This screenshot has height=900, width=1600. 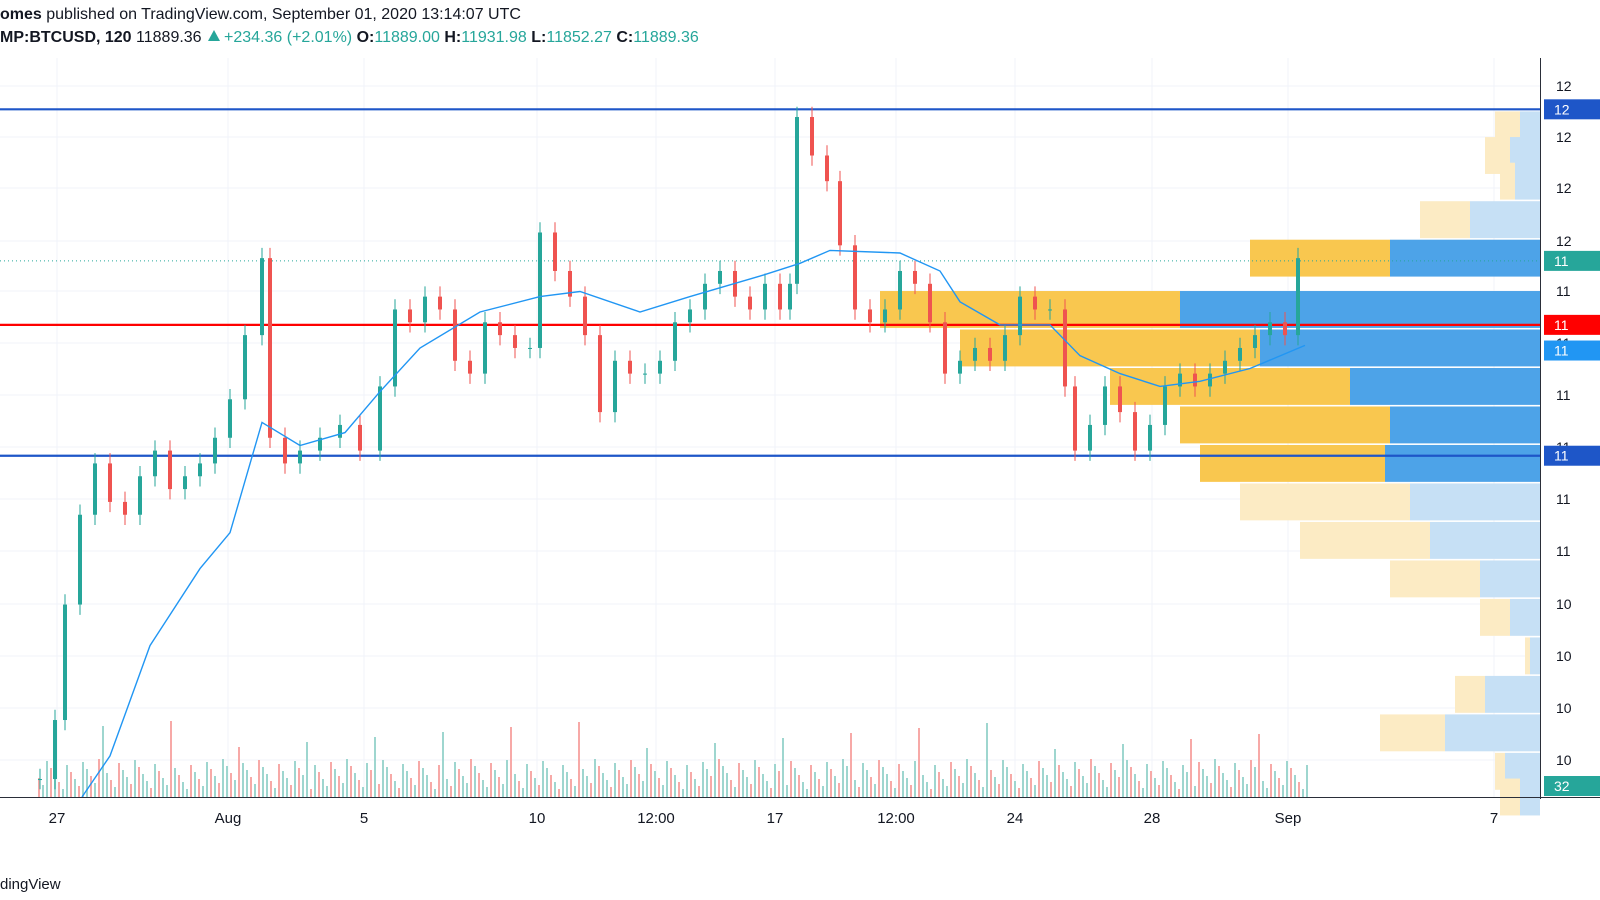 What do you see at coordinates (666, 37) in the screenshot?
I see `close-value: 11889.36` at bounding box center [666, 37].